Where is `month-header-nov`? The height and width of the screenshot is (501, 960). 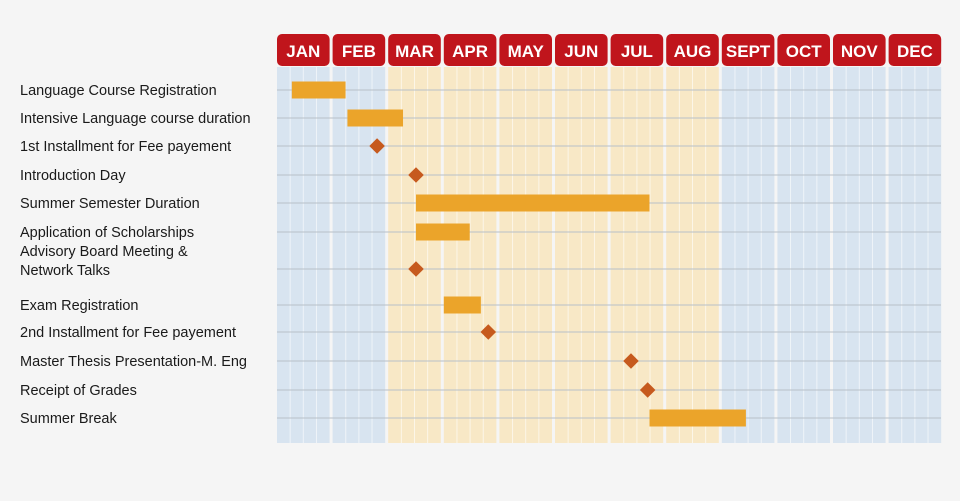
month-header-nov is located at coordinates (859, 50).